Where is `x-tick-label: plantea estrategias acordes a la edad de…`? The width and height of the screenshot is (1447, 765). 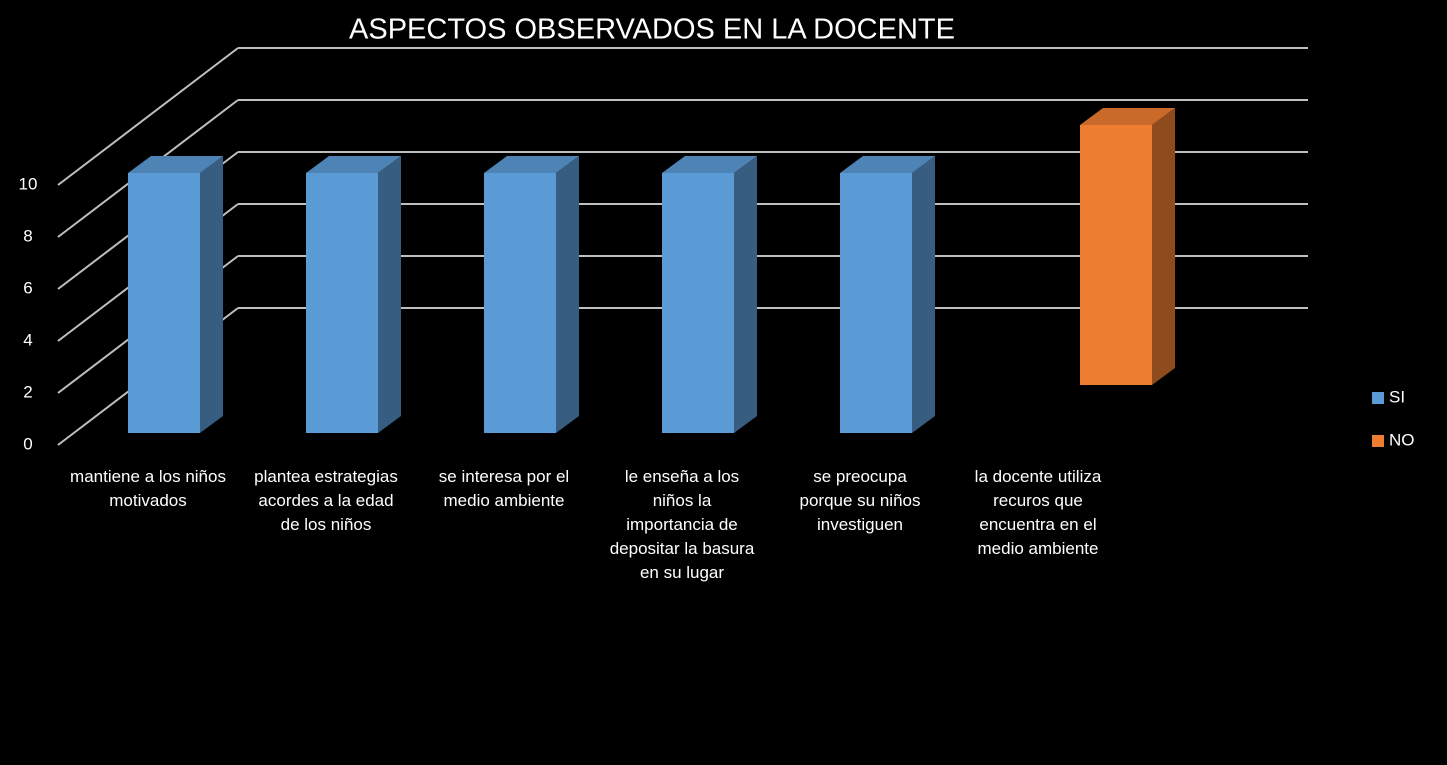
x-tick-label: plantea estrategias acordes a la edad de… is located at coordinates (326, 500).